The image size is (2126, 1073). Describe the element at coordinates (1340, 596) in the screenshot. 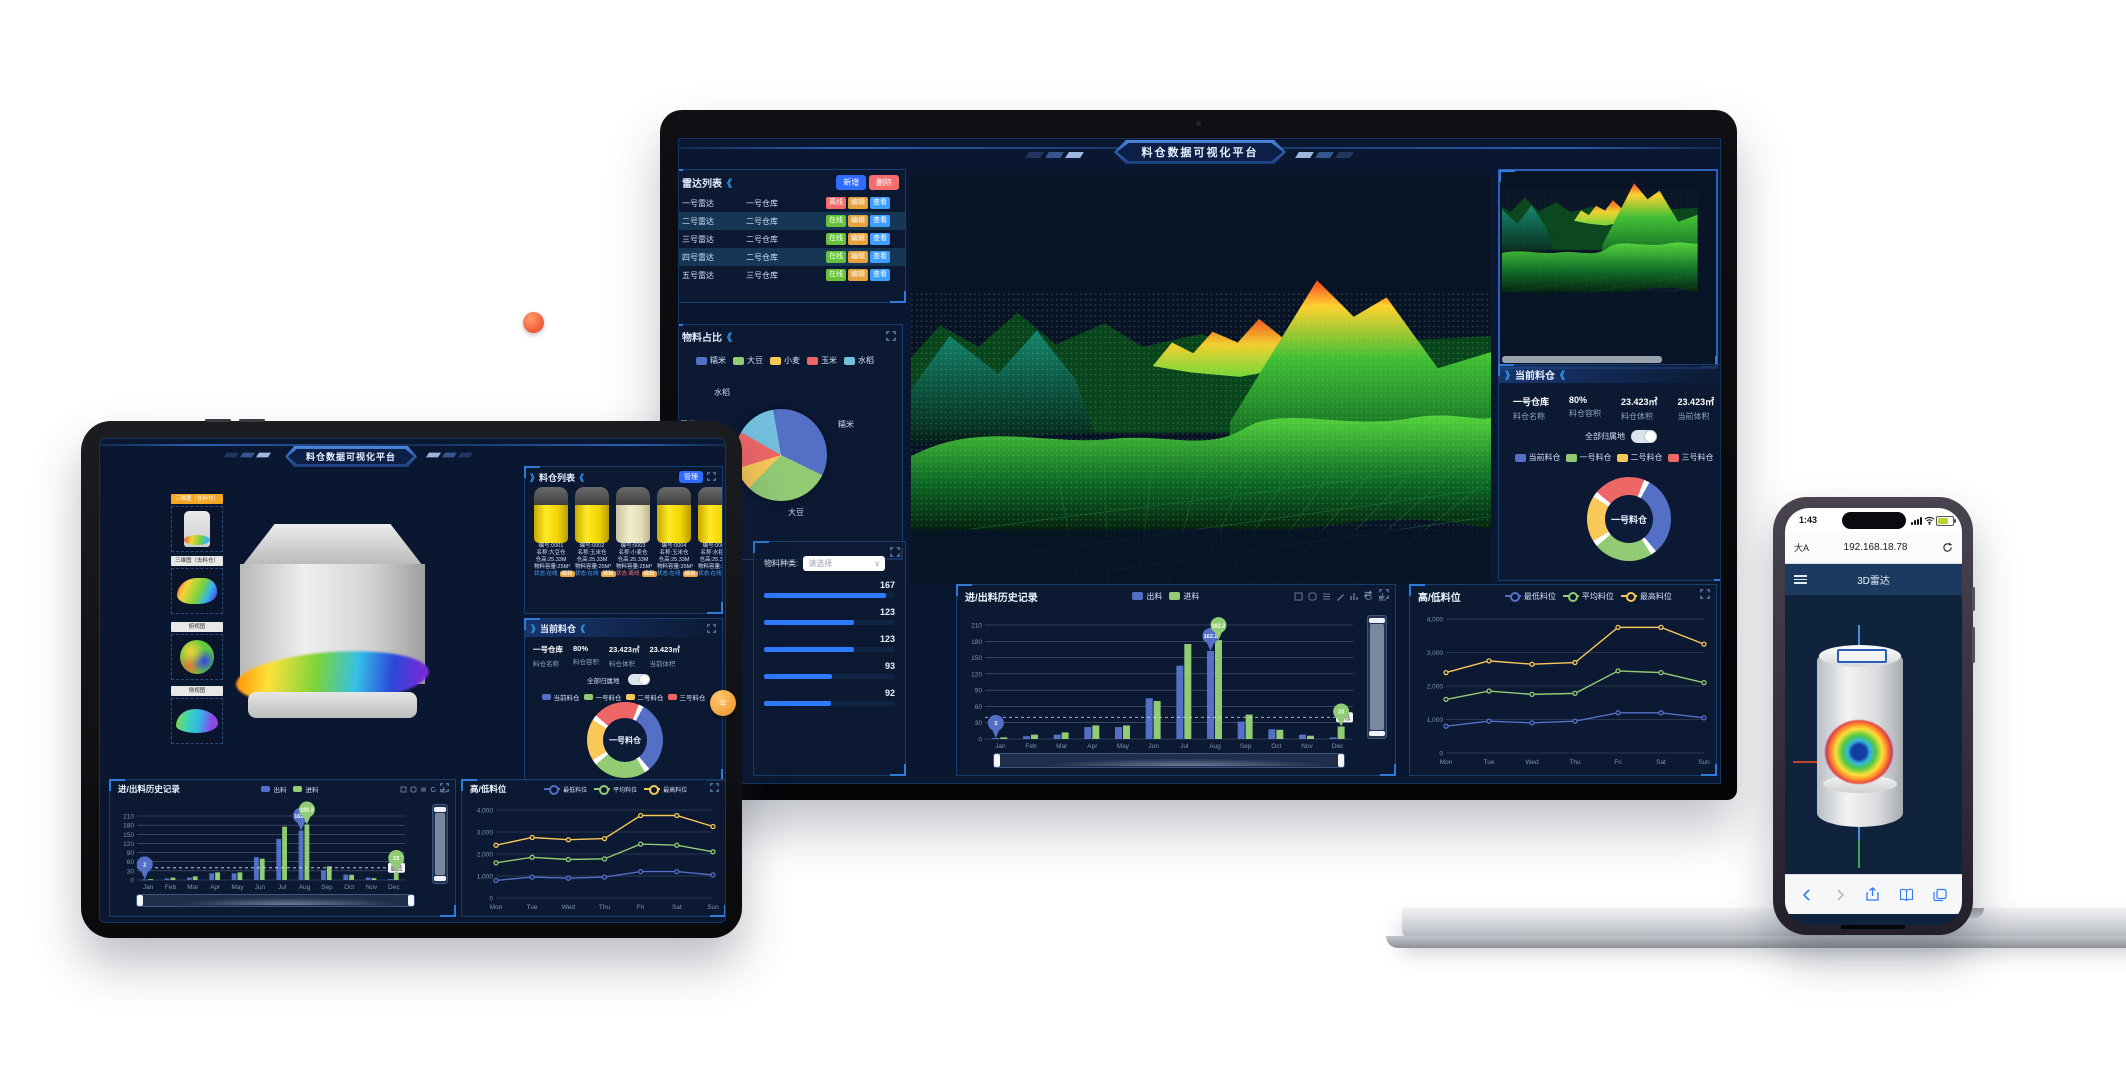

I see `edit-icon` at that location.